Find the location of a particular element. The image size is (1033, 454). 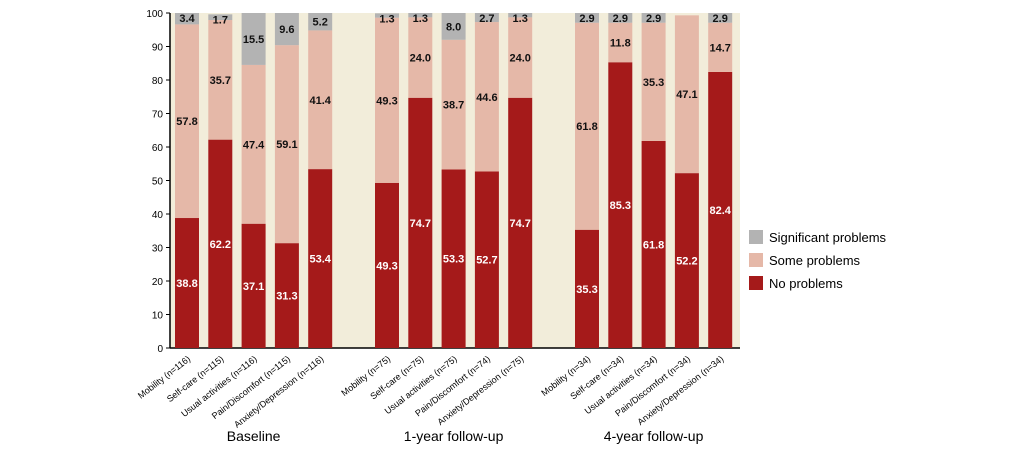

y-tick-label: 20 is located at coordinates (158, 282).